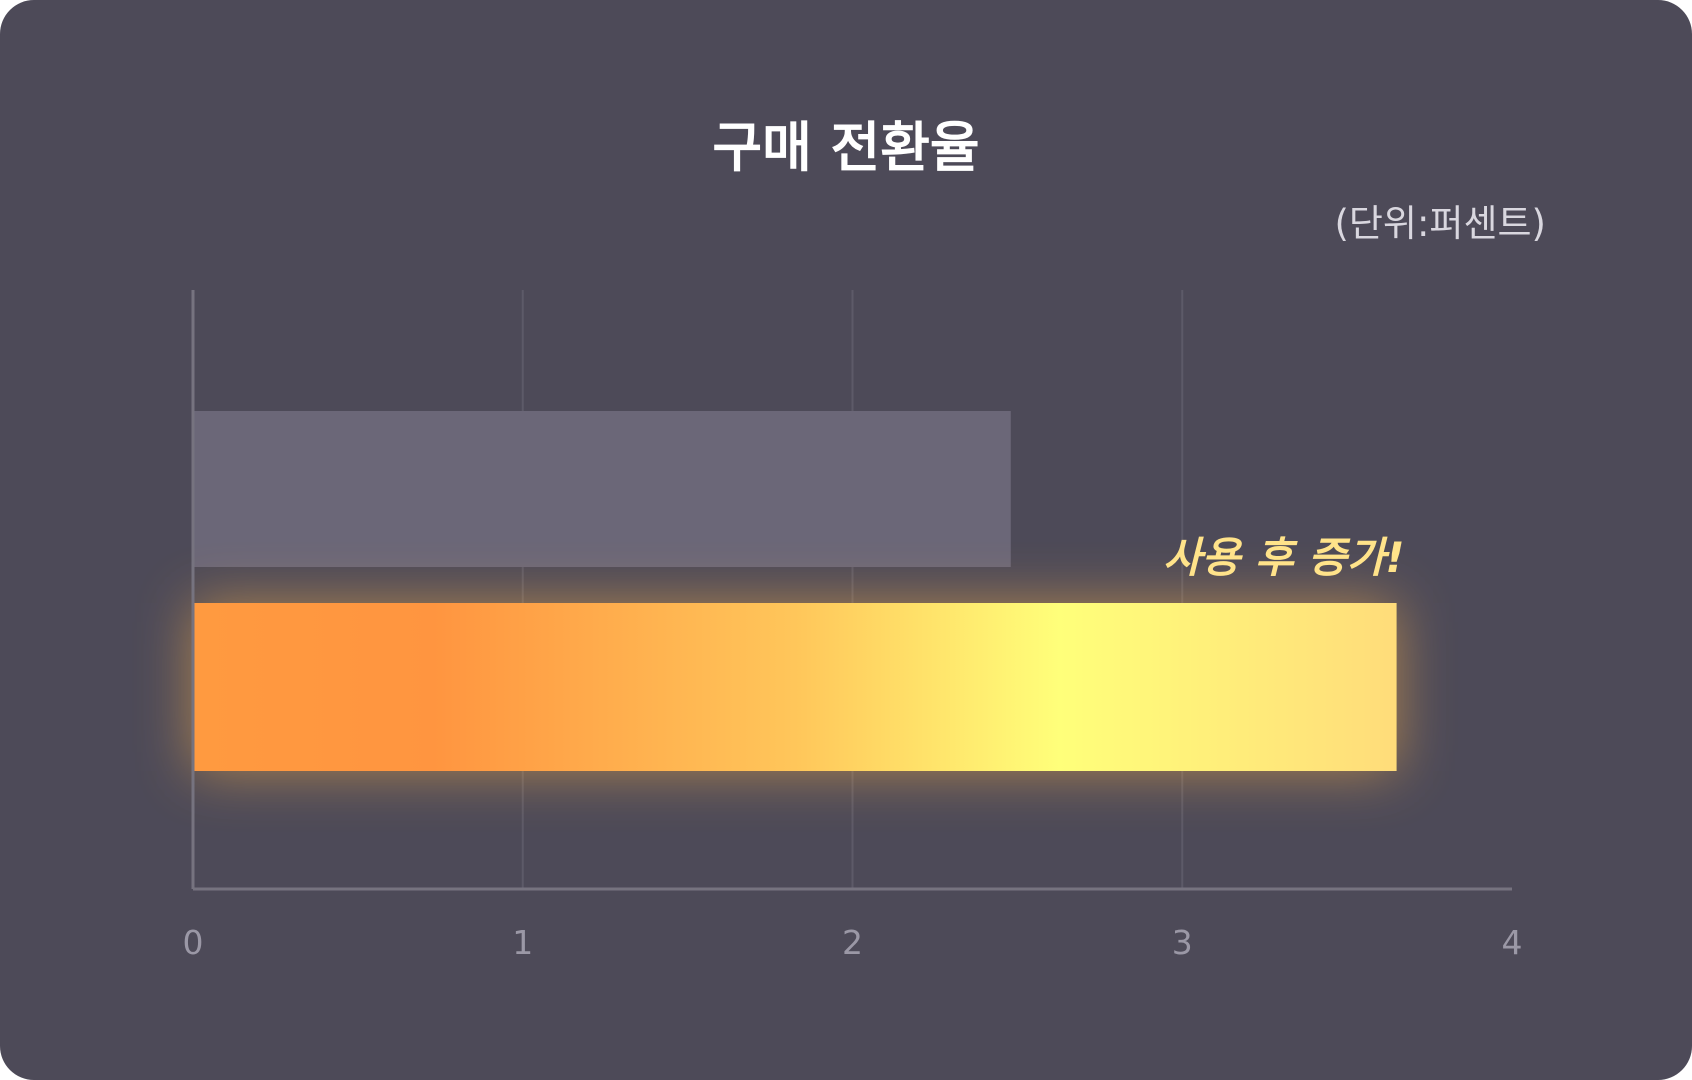 This screenshot has height=1080, width=1692. Describe the element at coordinates (795, 687) in the screenshot. I see `bar-after` at that location.